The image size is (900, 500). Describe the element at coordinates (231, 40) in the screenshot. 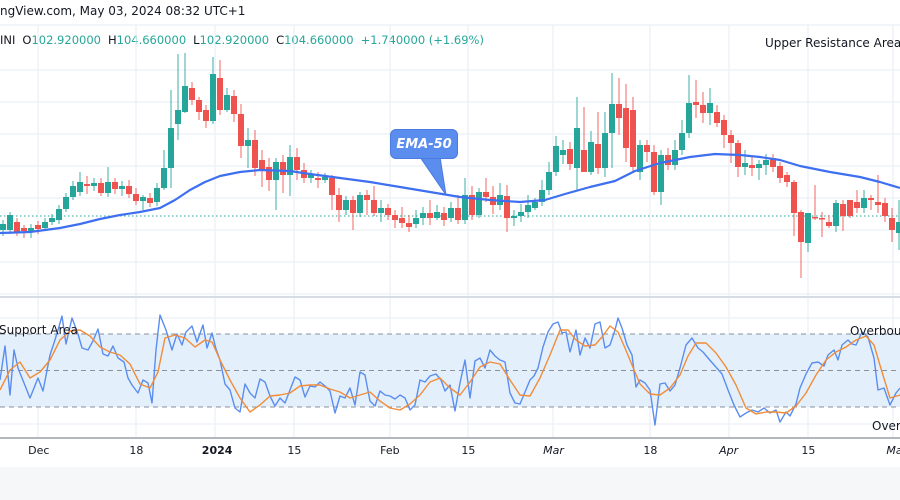

I see `low-value: L102.920000` at that location.